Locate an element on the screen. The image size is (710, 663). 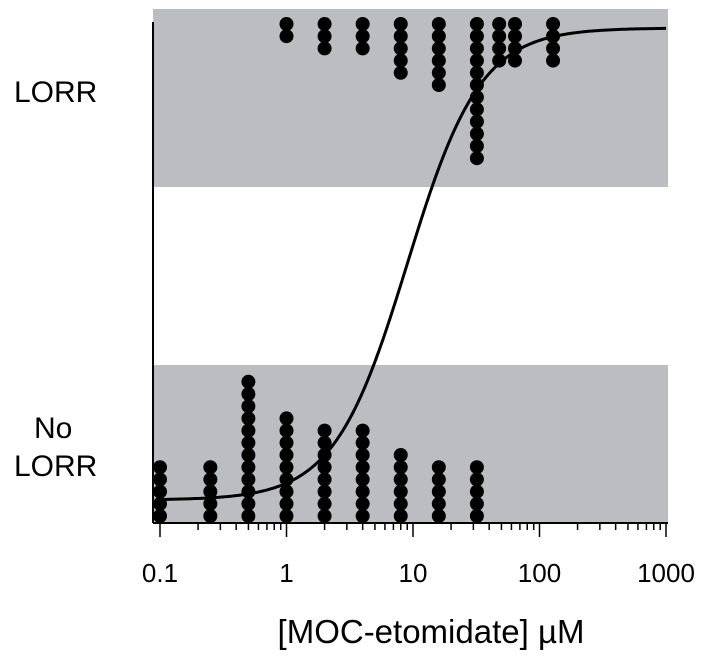
x-tick-label: 100 is located at coordinates (539, 573).